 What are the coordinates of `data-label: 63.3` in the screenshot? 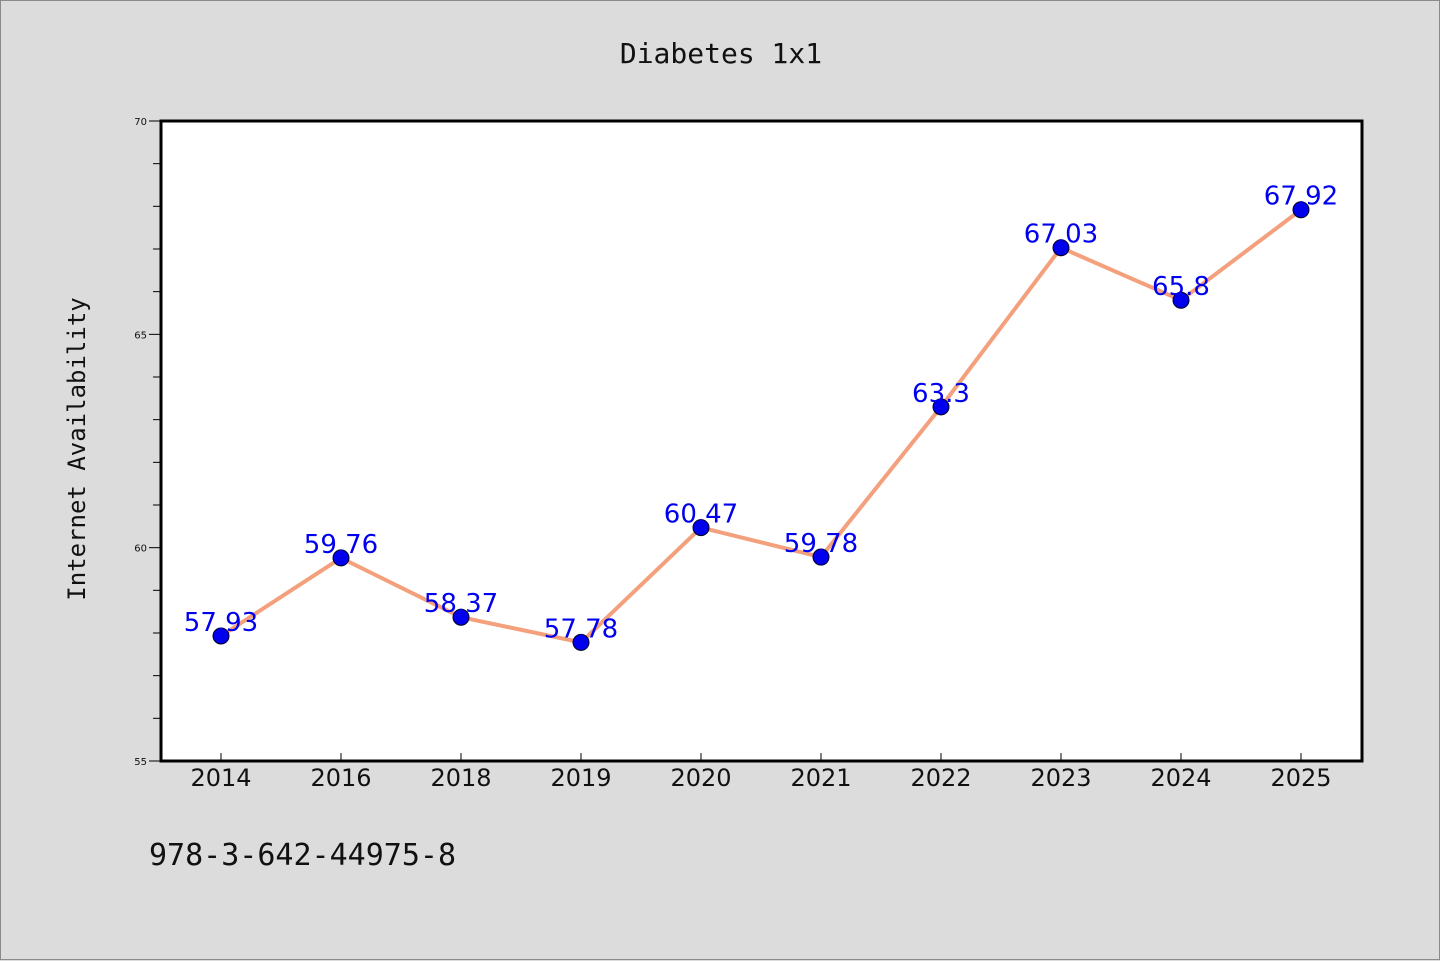 It's located at (941, 394).